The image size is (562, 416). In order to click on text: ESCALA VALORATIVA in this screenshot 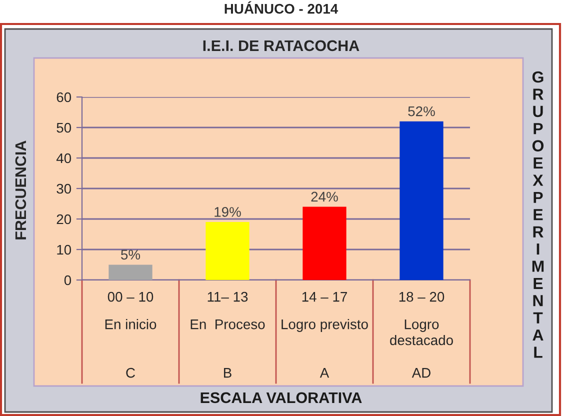, I will do `click(281, 398)`.